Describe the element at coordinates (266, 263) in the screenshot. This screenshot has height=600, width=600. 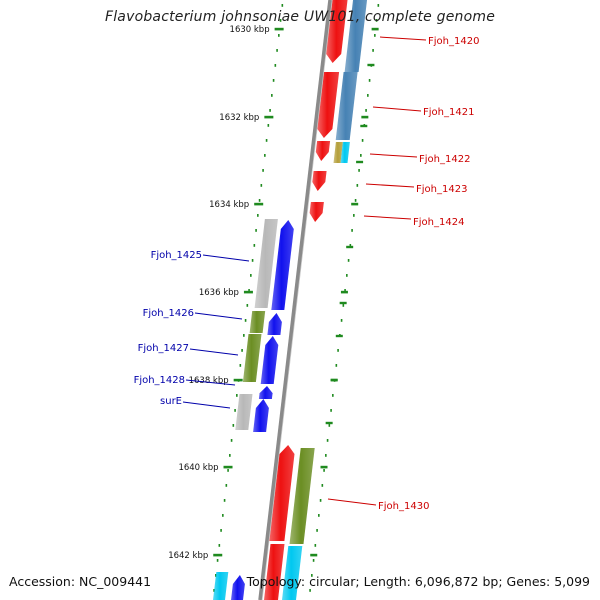
I see `gene-fjoh-1425-gray-arrow` at that location.